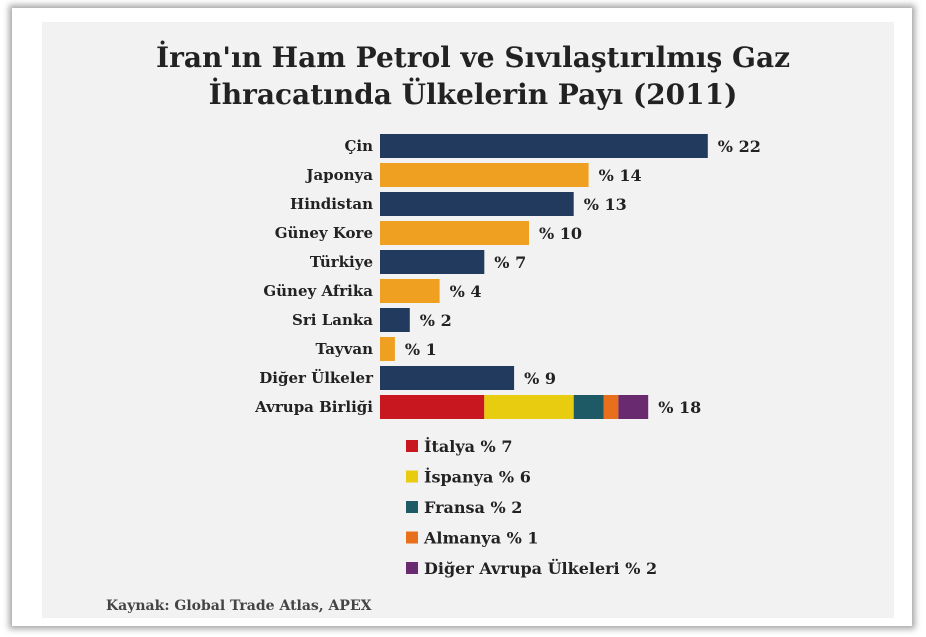  Describe the element at coordinates (510, 262) in the screenshot. I see `value-label-turkiye: % 7` at that location.